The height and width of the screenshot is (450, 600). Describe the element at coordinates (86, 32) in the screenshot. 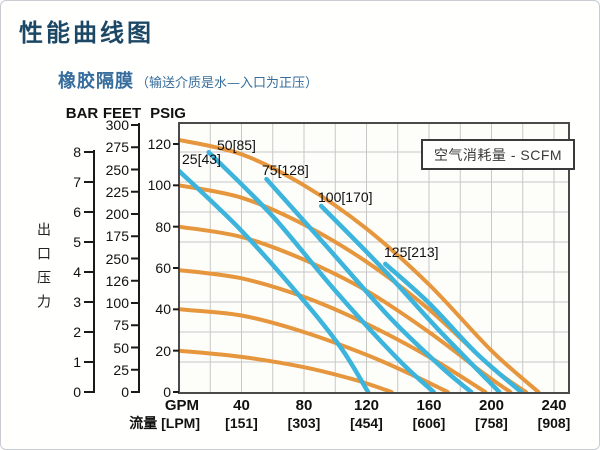

I see `page-title: 性能曲线图` at that location.